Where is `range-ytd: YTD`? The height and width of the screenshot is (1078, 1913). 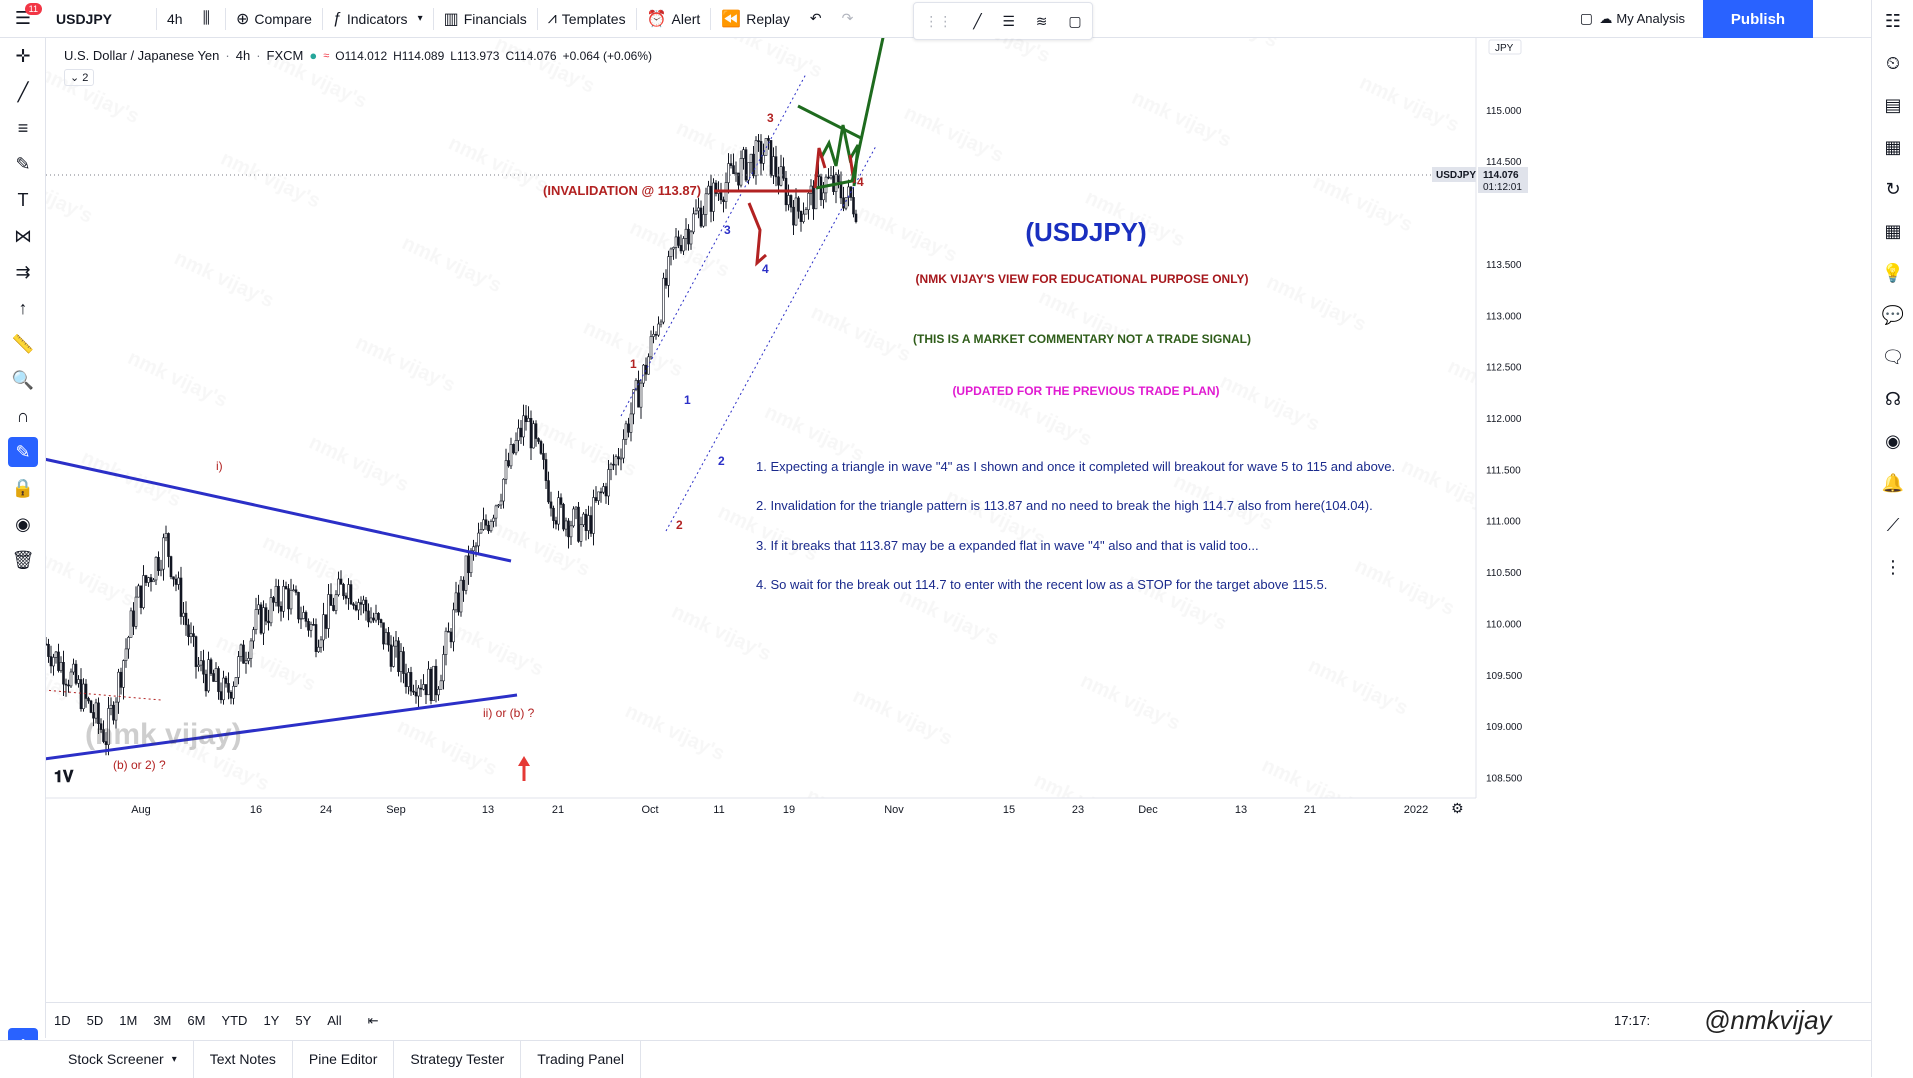
range-ytd: YTD is located at coordinates (234, 1020).